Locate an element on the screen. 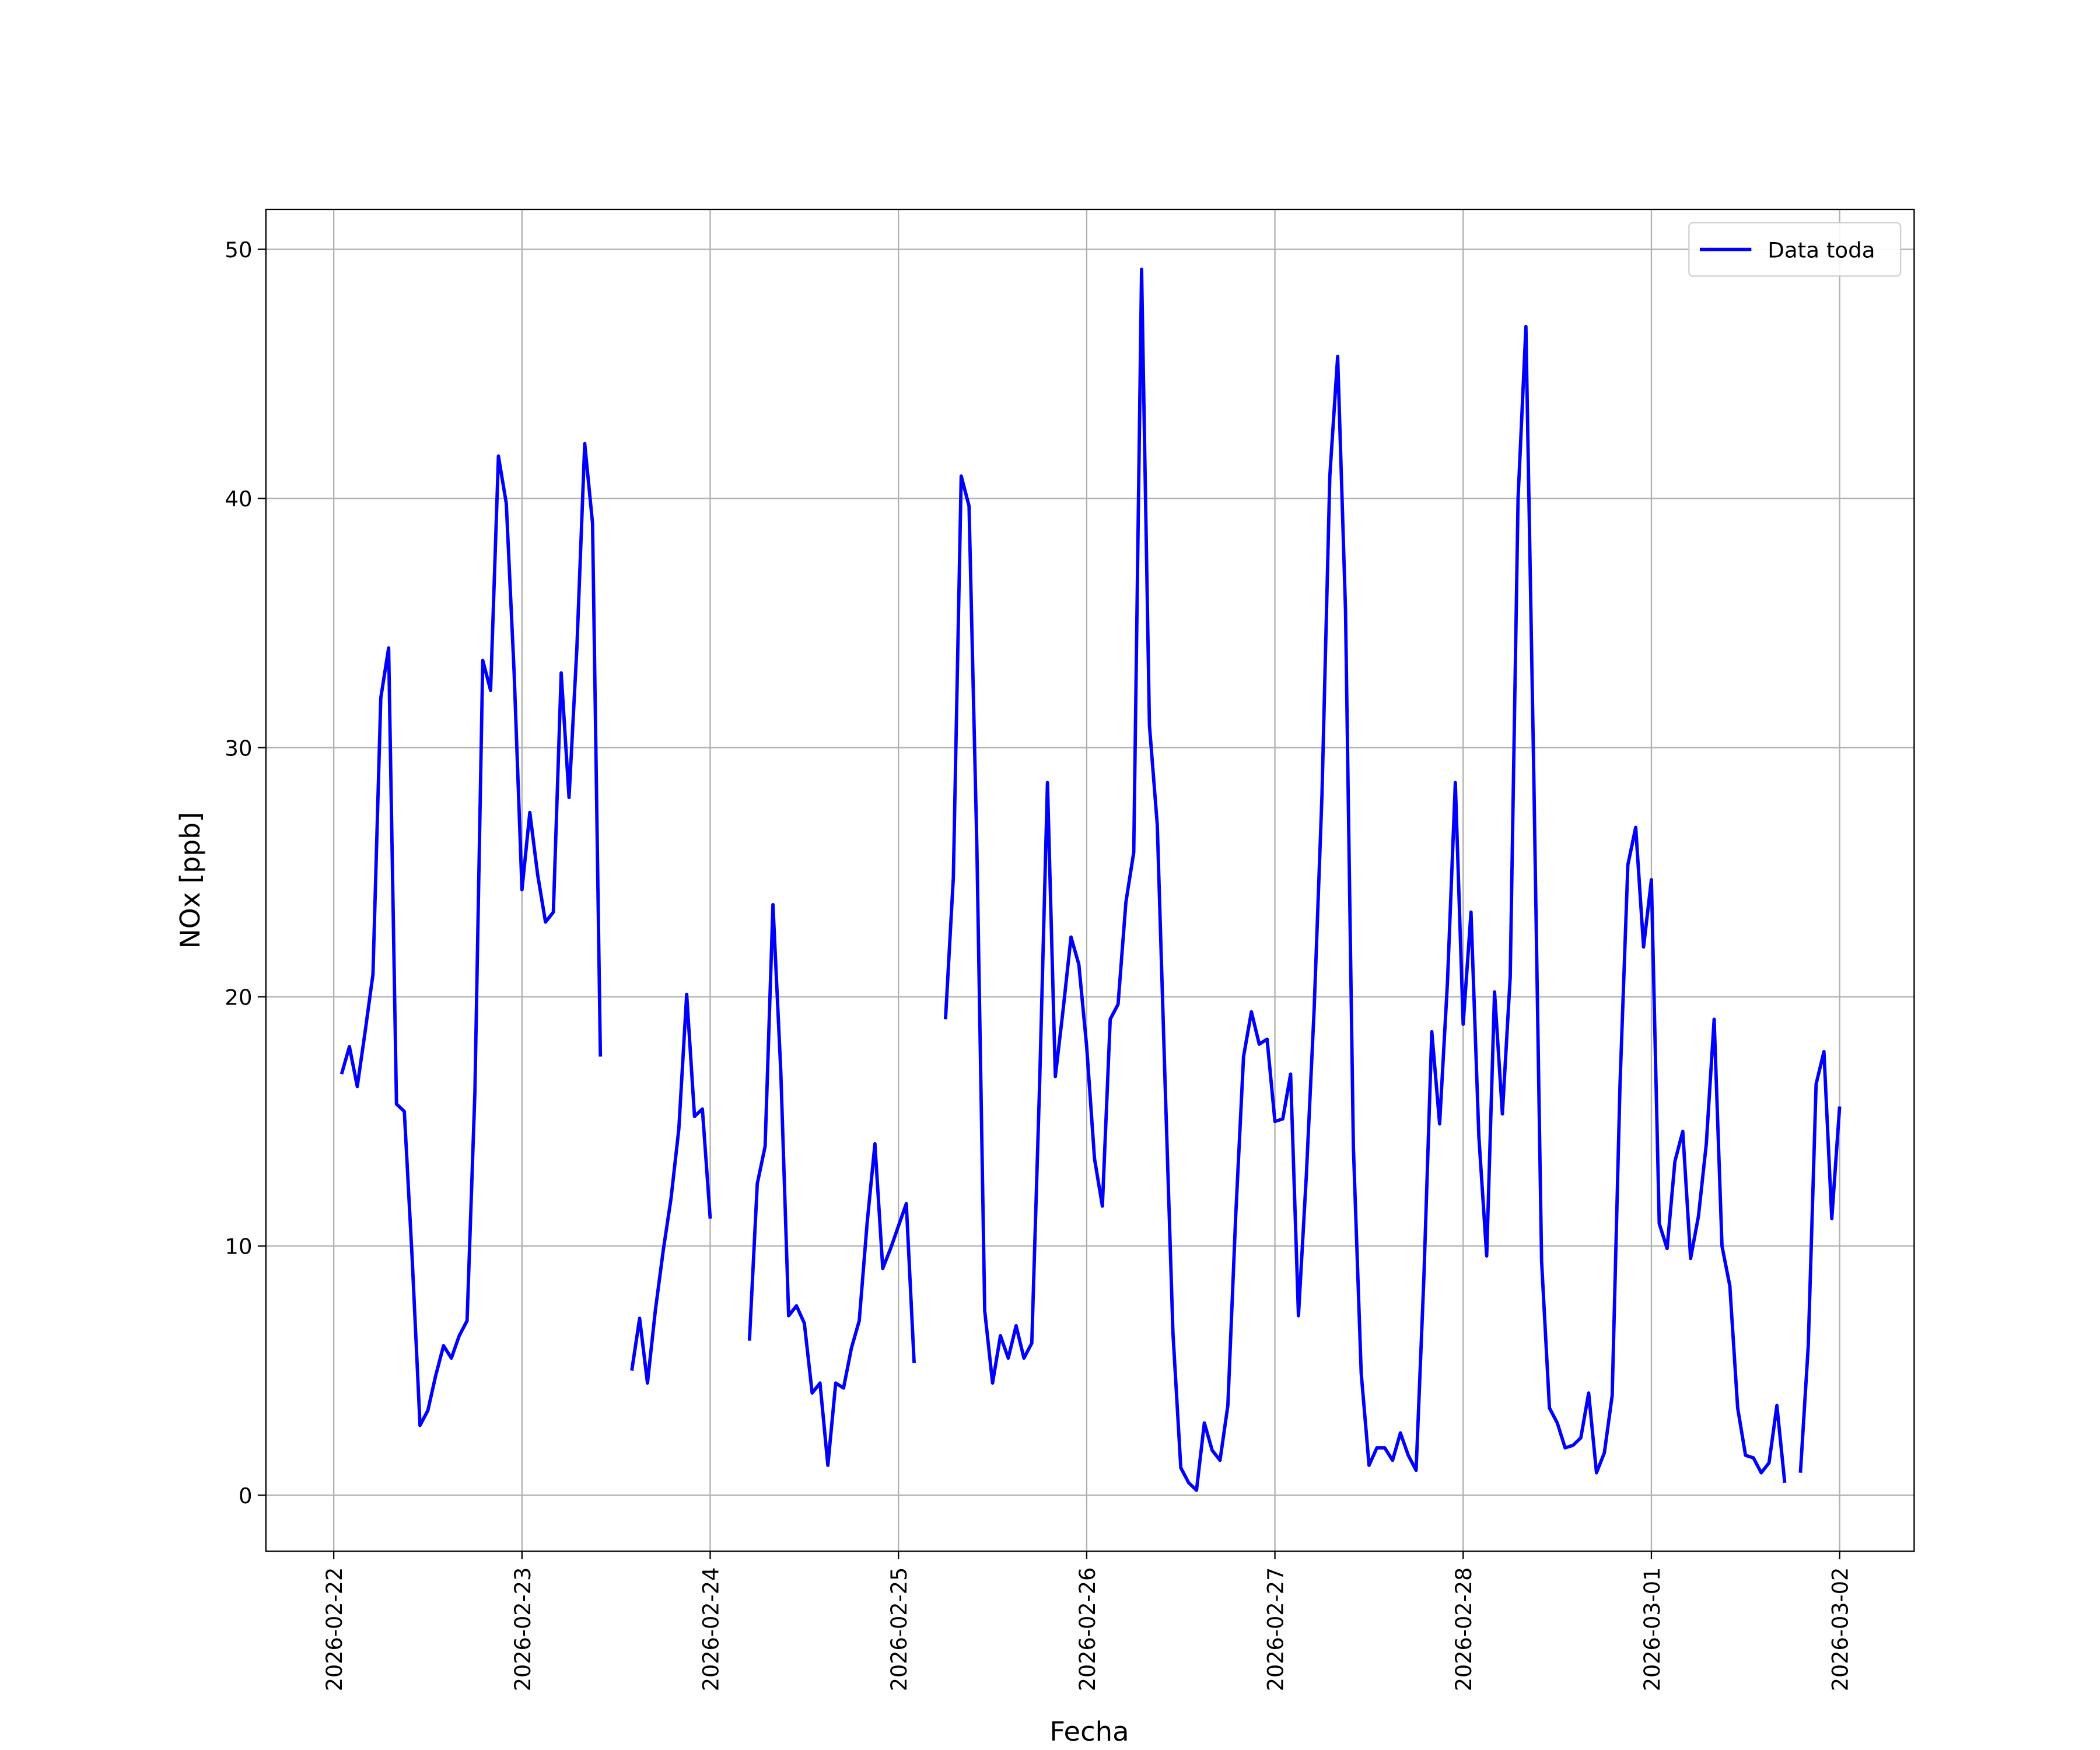 This screenshot has height=1750, width=2100. y-tick-label: 10 is located at coordinates (238, 1246).